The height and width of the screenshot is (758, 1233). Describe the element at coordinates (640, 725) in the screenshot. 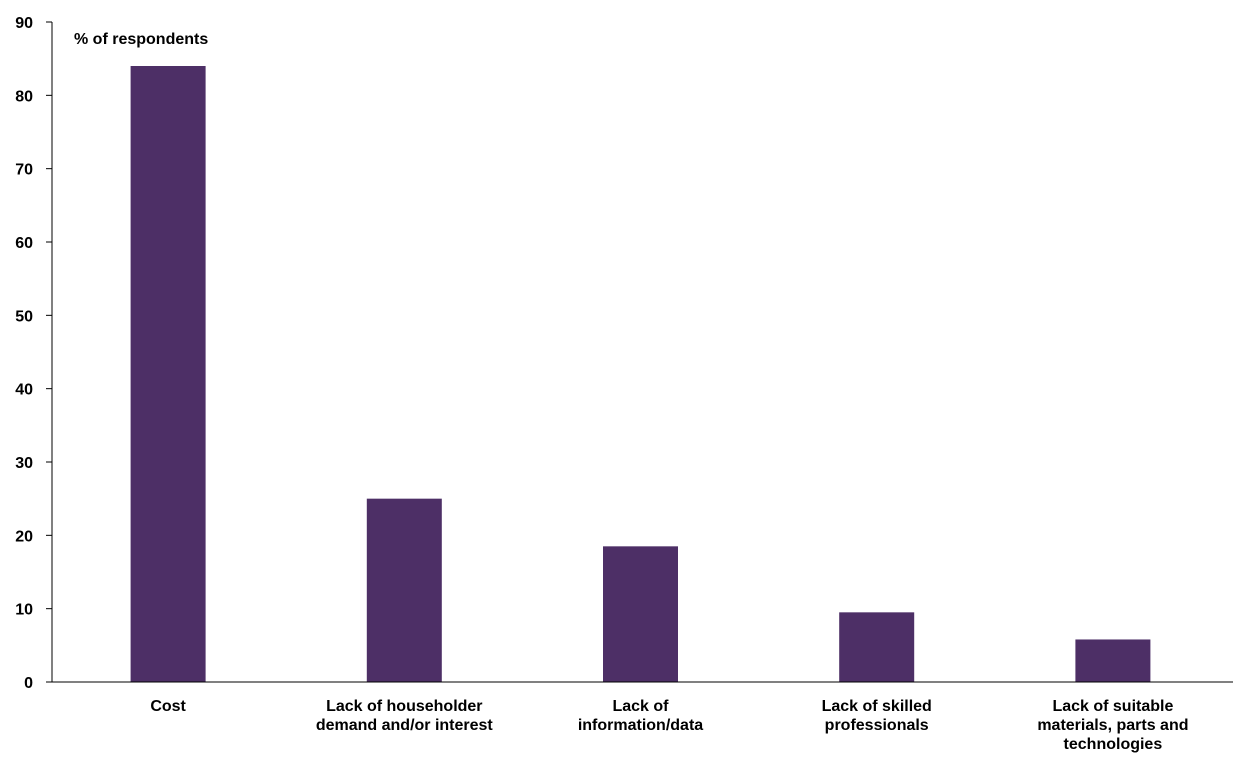

I see `x-category-label-line: information/data` at that location.